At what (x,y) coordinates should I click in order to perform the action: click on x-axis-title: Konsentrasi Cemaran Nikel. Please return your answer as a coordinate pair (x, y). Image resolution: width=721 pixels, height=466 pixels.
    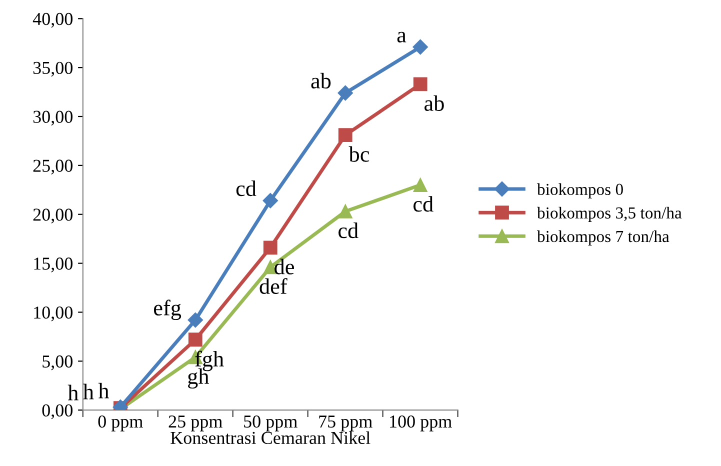
    Looking at the image, I should click on (270, 437).